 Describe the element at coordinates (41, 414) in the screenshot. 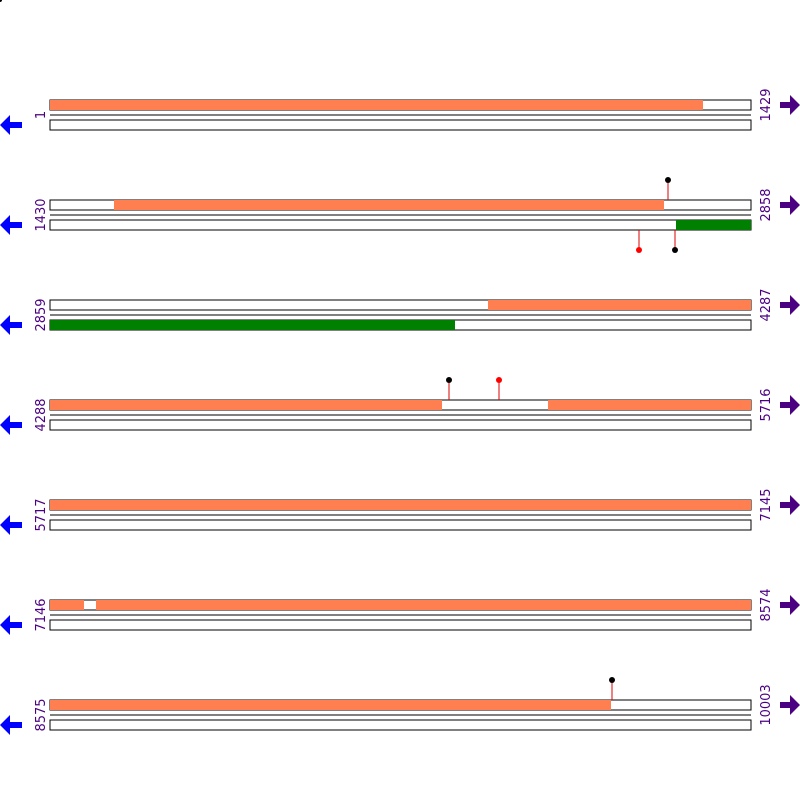

I see `start-position: 4288` at that location.